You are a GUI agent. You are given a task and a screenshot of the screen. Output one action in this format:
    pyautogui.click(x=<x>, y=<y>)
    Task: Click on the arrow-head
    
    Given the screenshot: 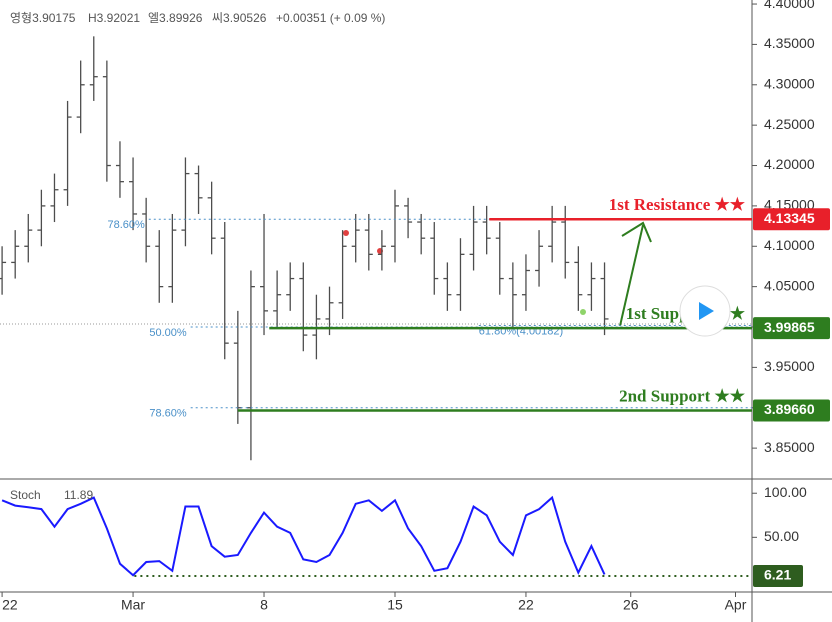 What is the action you would take?
    pyautogui.click(x=636, y=232)
    